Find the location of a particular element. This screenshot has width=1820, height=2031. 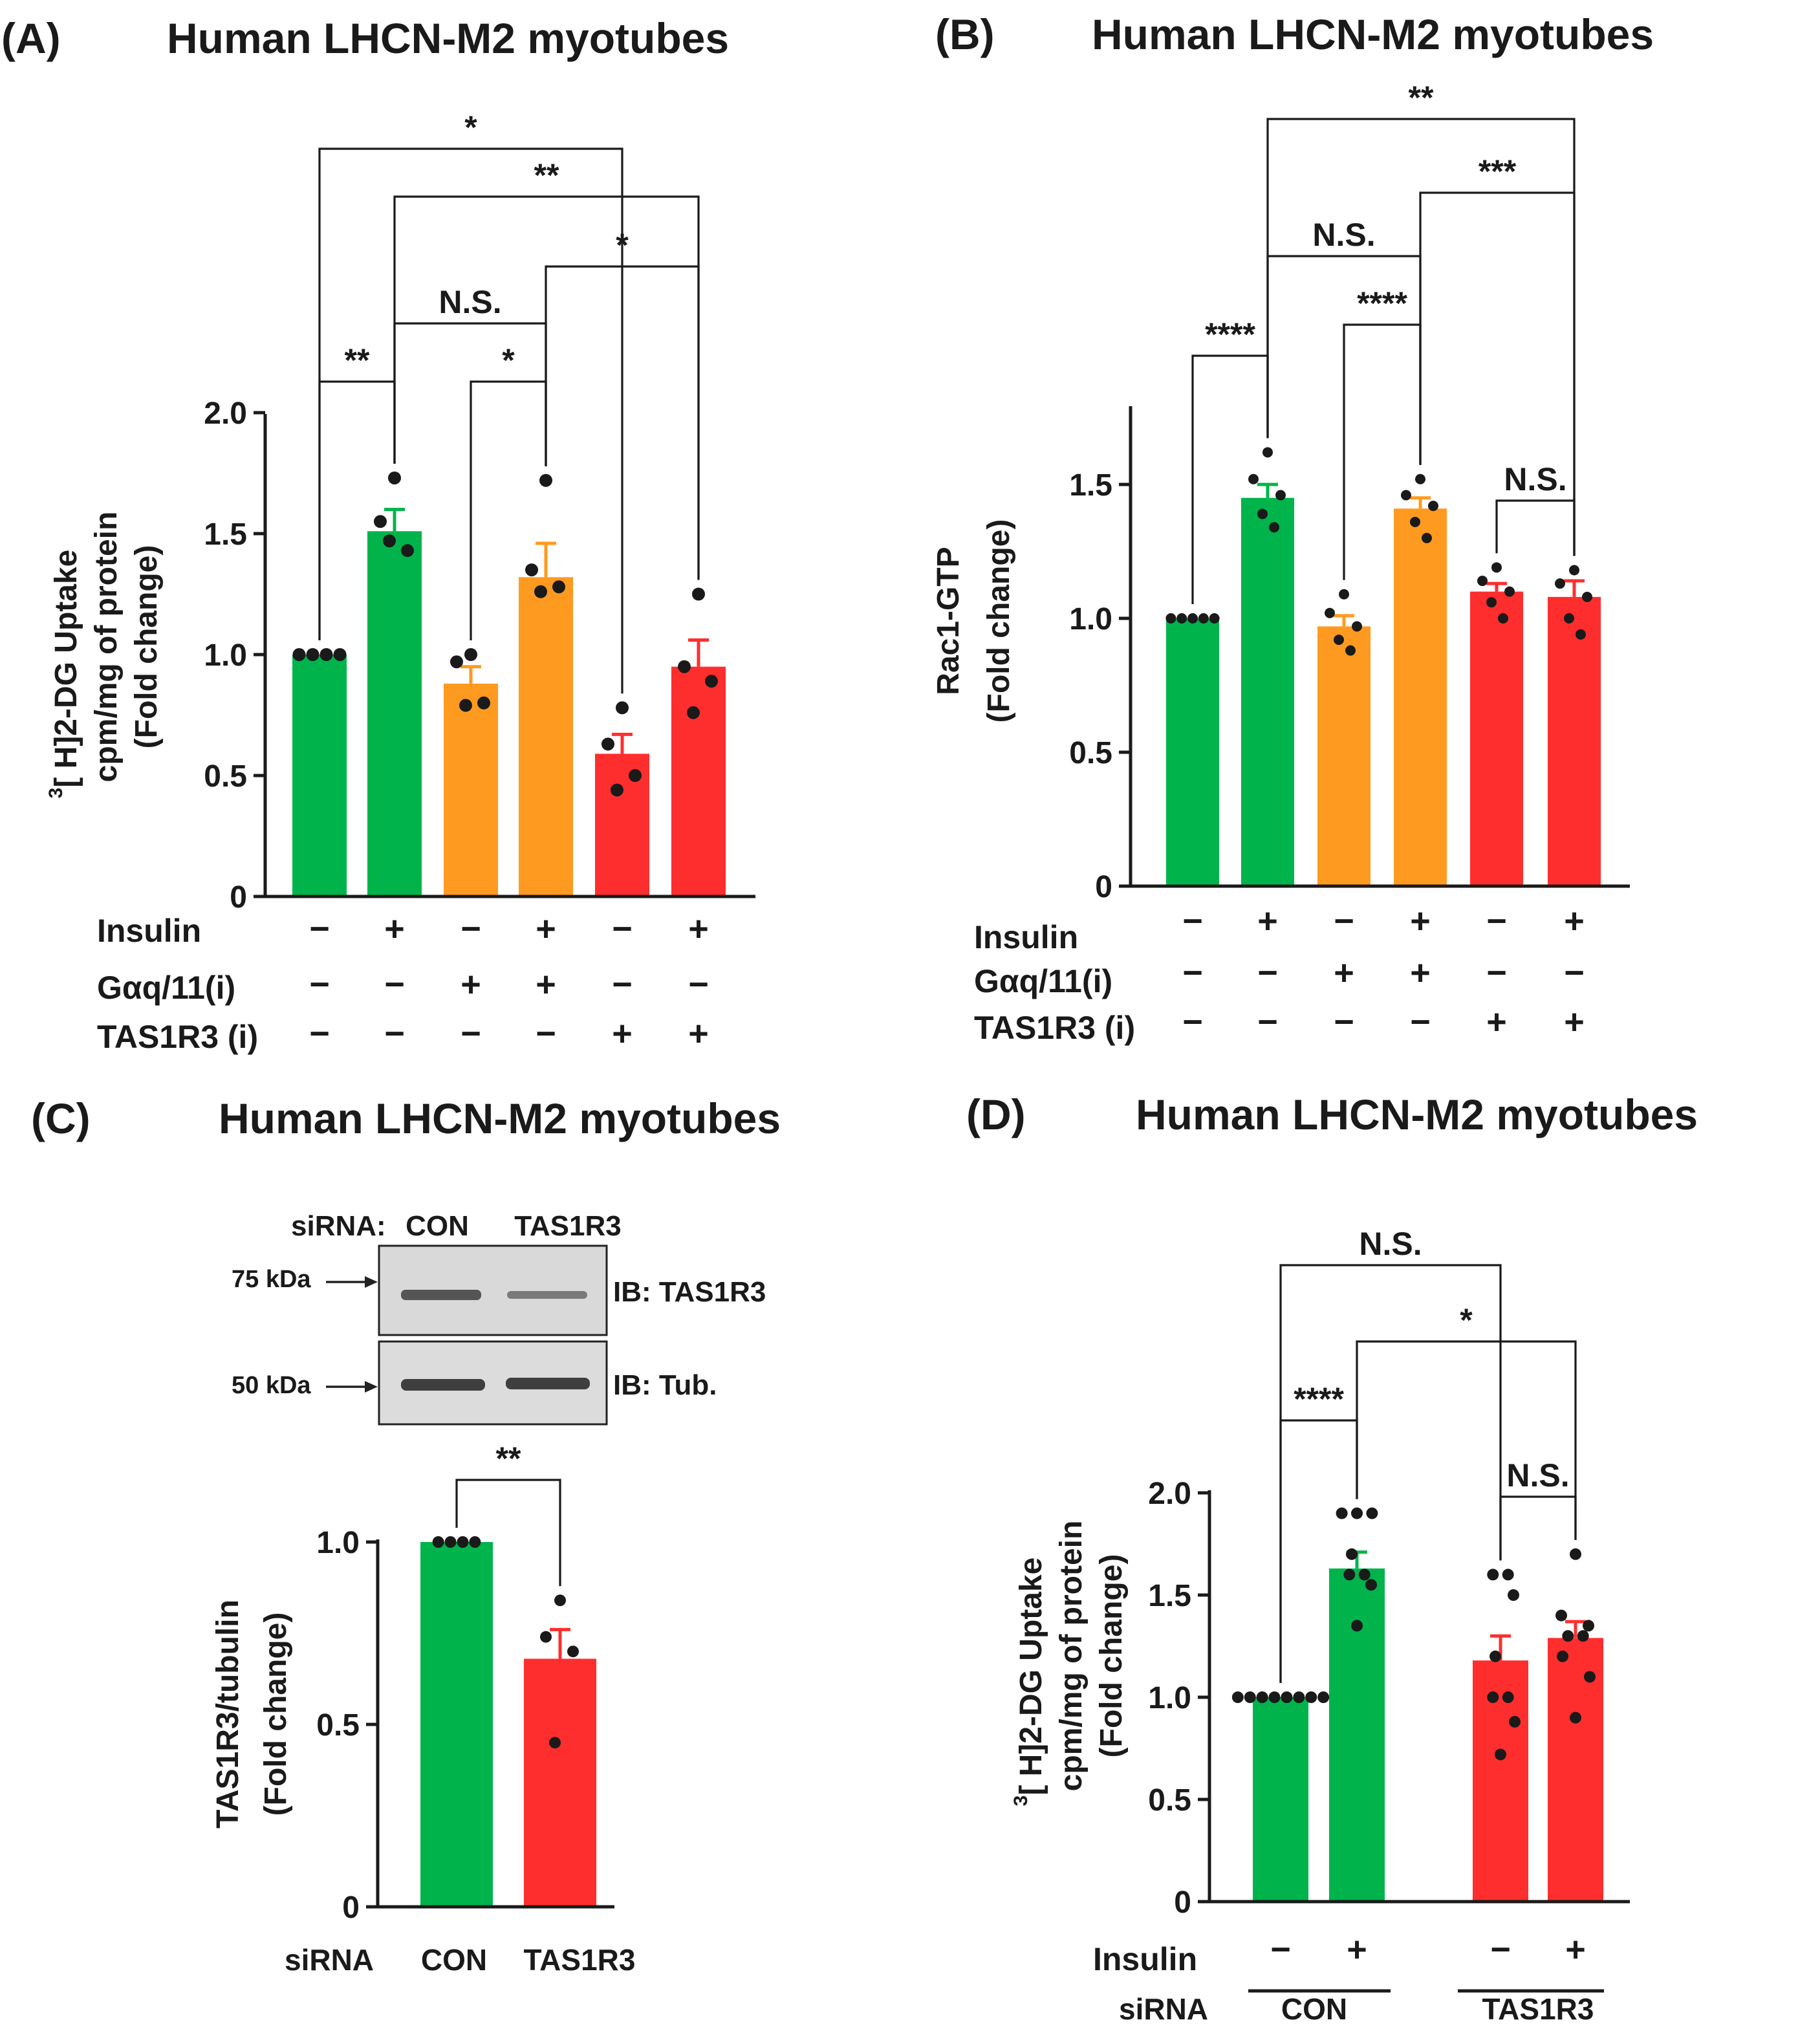

chart-d-sign-1-1: − is located at coordinates (1281, 1949).